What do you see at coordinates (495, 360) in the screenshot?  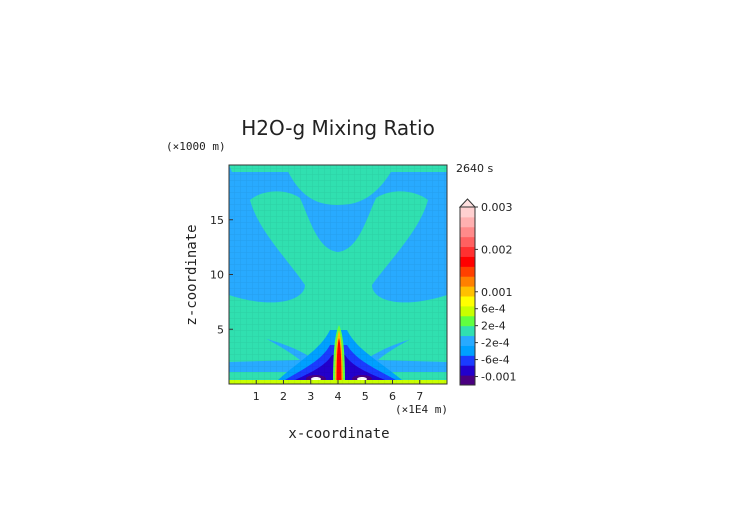 I see `colorbar-label: -6e-4` at bounding box center [495, 360].